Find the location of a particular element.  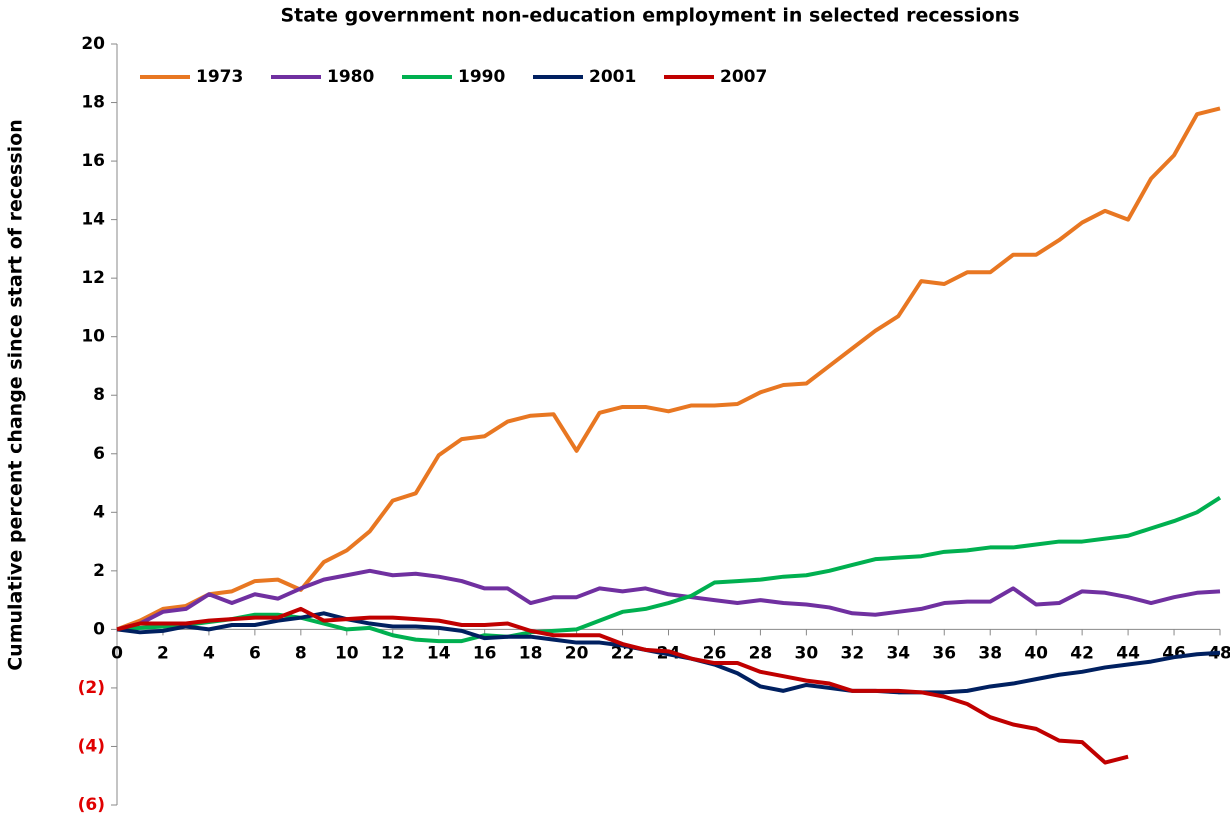

x-tick-label: 16 is located at coordinates (485, 653).